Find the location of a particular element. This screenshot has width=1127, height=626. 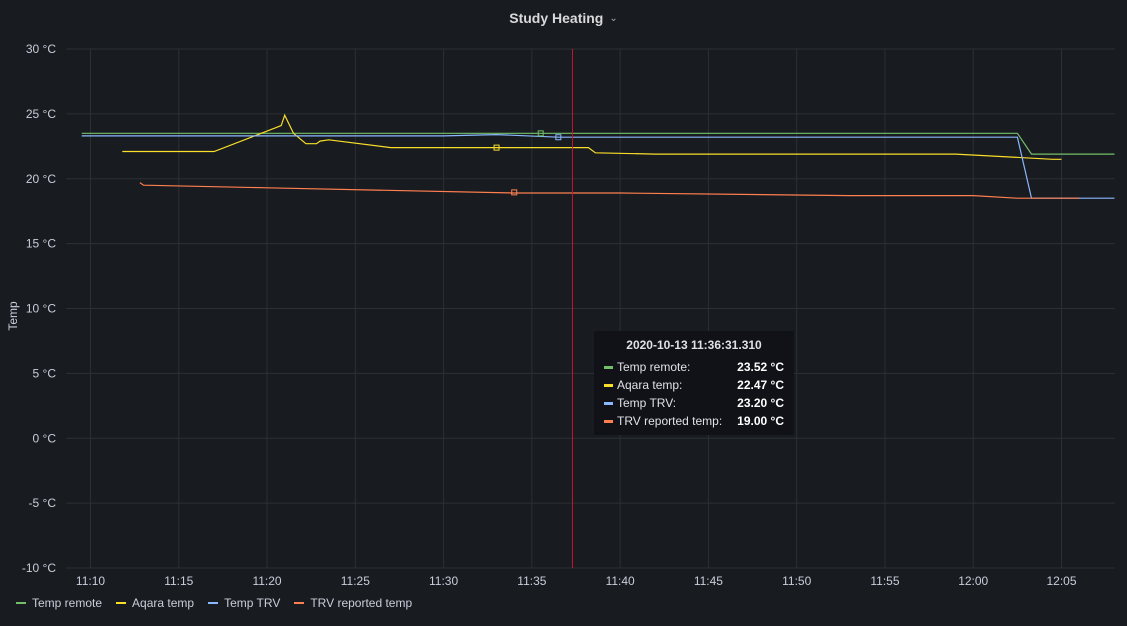

legend-item: Temp TRV is located at coordinates (244, 603).